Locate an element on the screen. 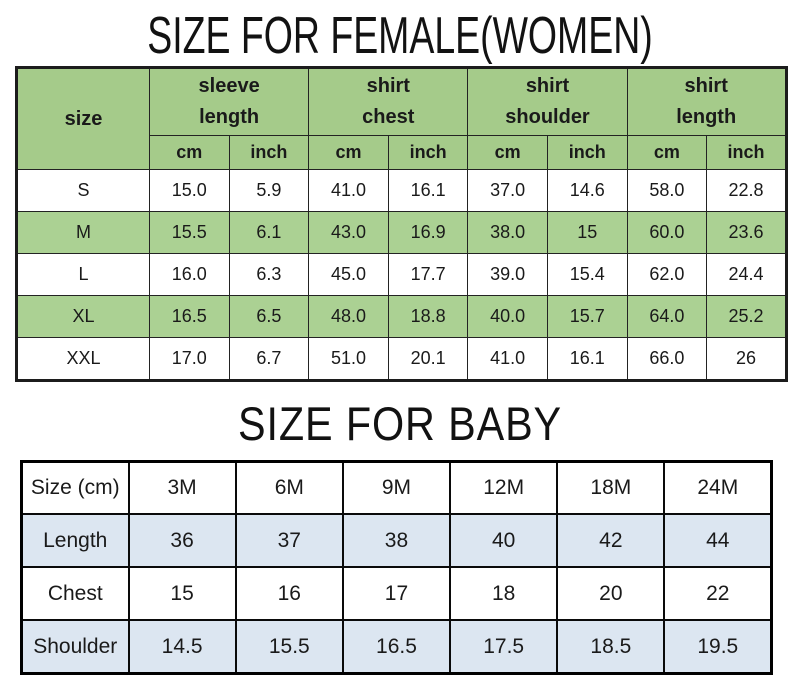 The width and height of the screenshot is (800, 686). women-value-cell: 39.0 is located at coordinates (507, 274).